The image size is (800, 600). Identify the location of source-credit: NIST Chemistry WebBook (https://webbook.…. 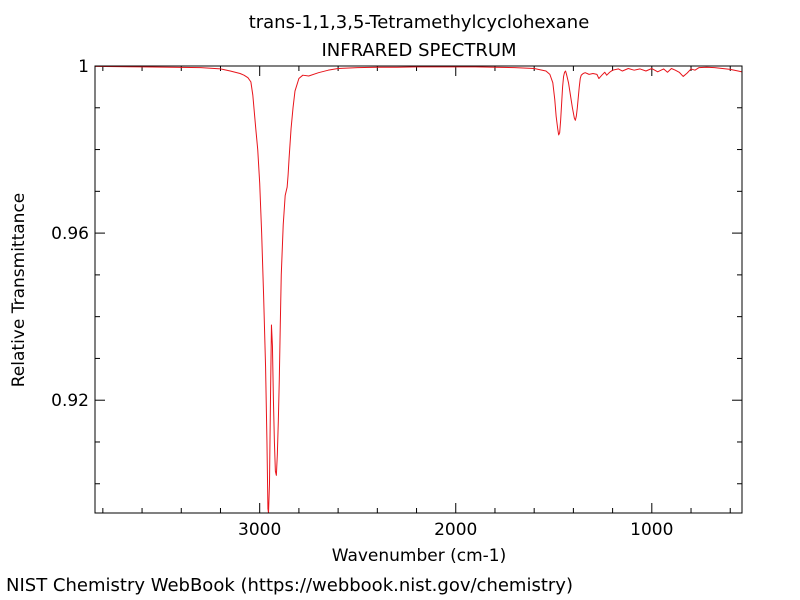
(289, 585).